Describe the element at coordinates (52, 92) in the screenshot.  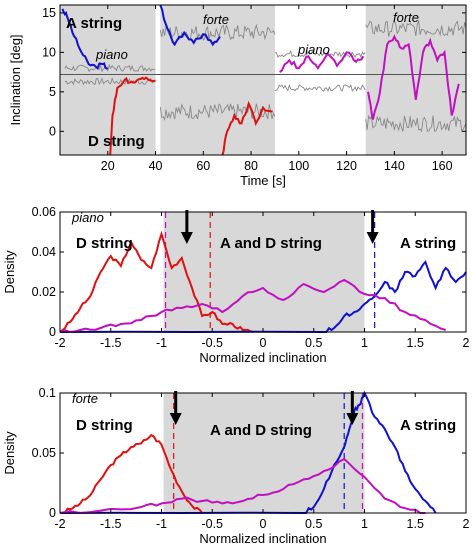
I see `y-tick-label: 5` at that location.